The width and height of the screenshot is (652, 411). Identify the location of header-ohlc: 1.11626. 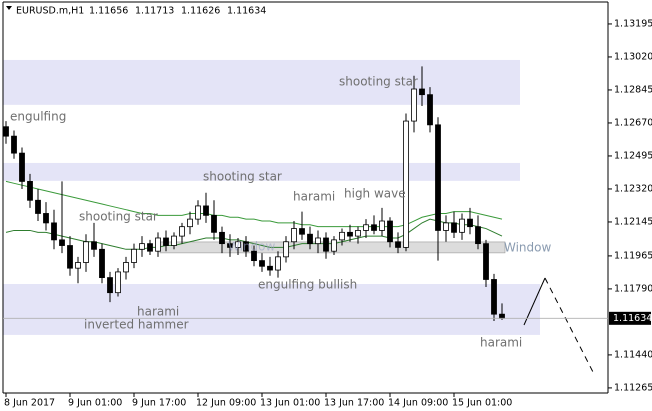
(200, 11).